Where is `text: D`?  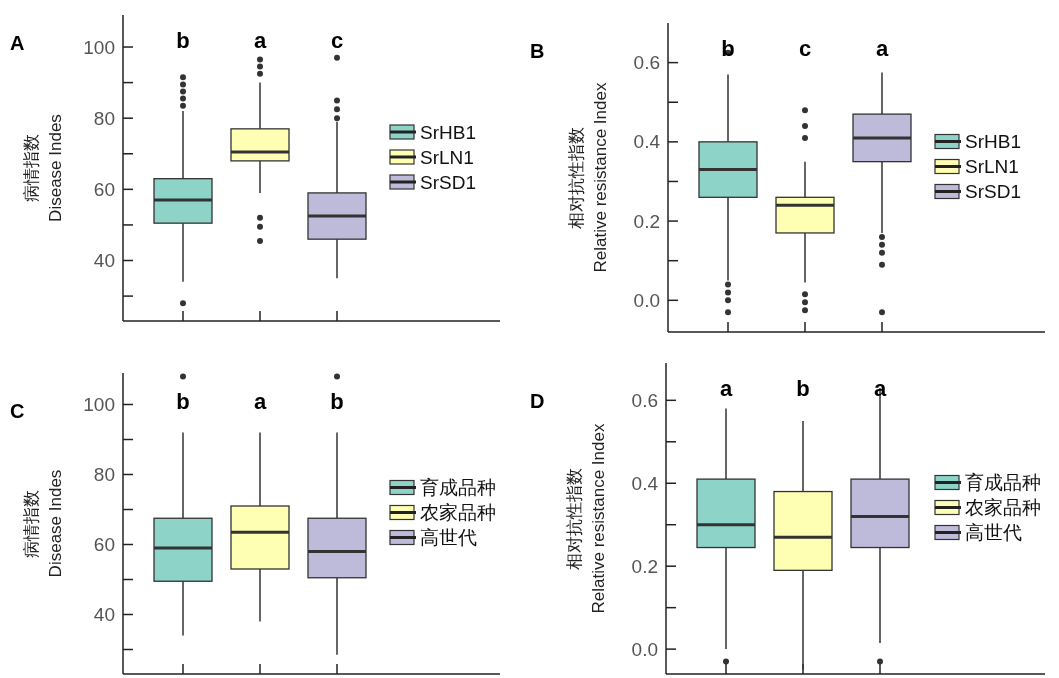
text: D is located at coordinates (537, 401).